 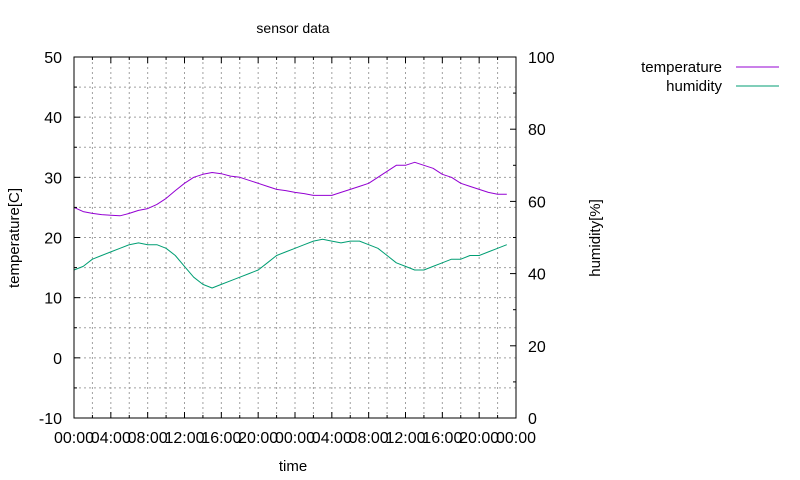 What do you see at coordinates (290, 225) in the screenshot?
I see `series-layer` at bounding box center [290, 225].